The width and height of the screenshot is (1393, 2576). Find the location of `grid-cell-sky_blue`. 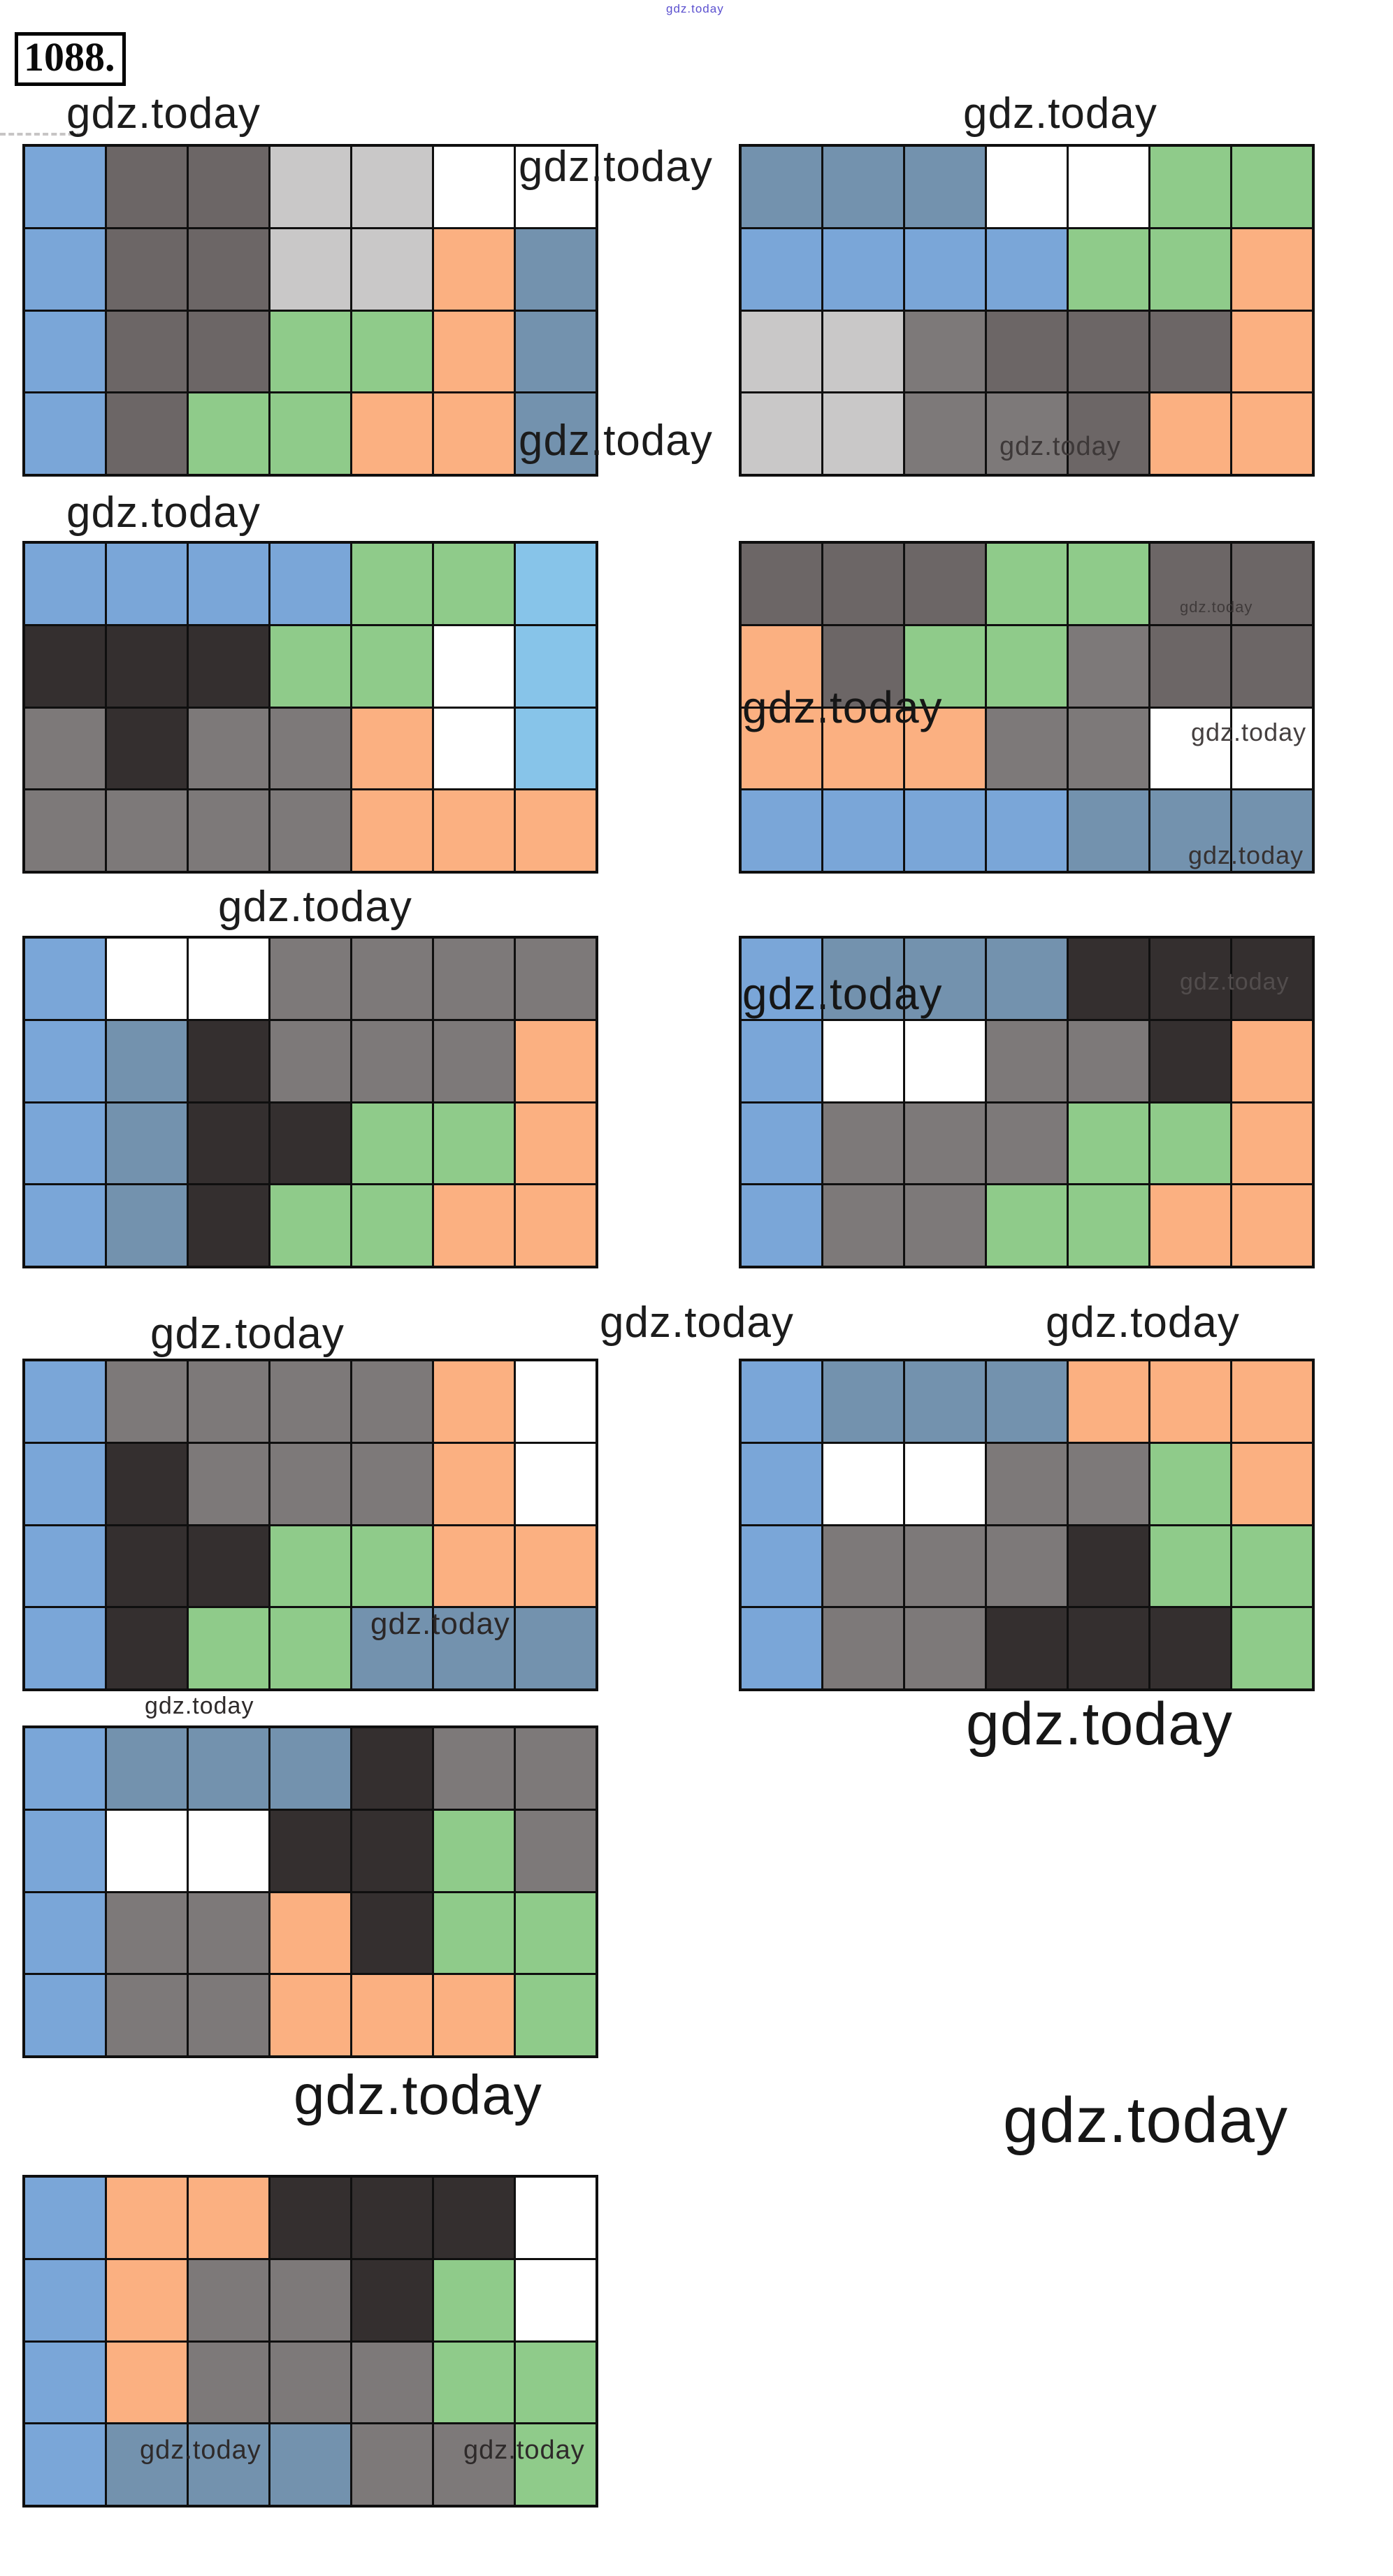

grid-cell-sky_blue is located at coordinates (556, 584).